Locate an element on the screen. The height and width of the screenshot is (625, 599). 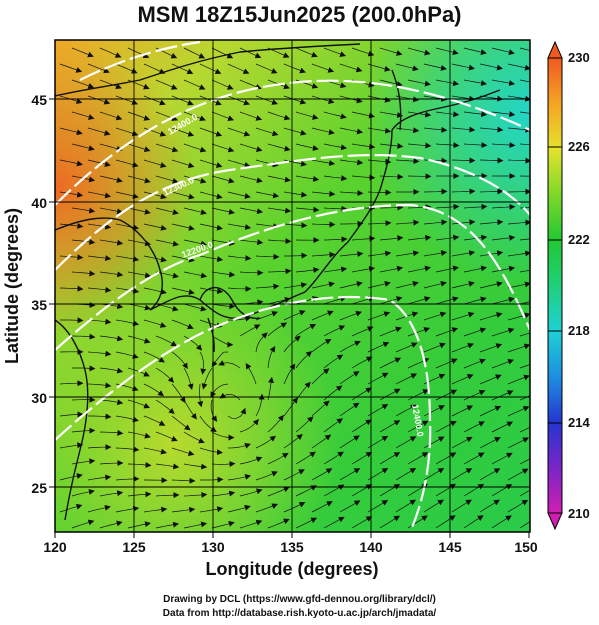
colorbar-min-arrow is located at coordinates (555, 521).